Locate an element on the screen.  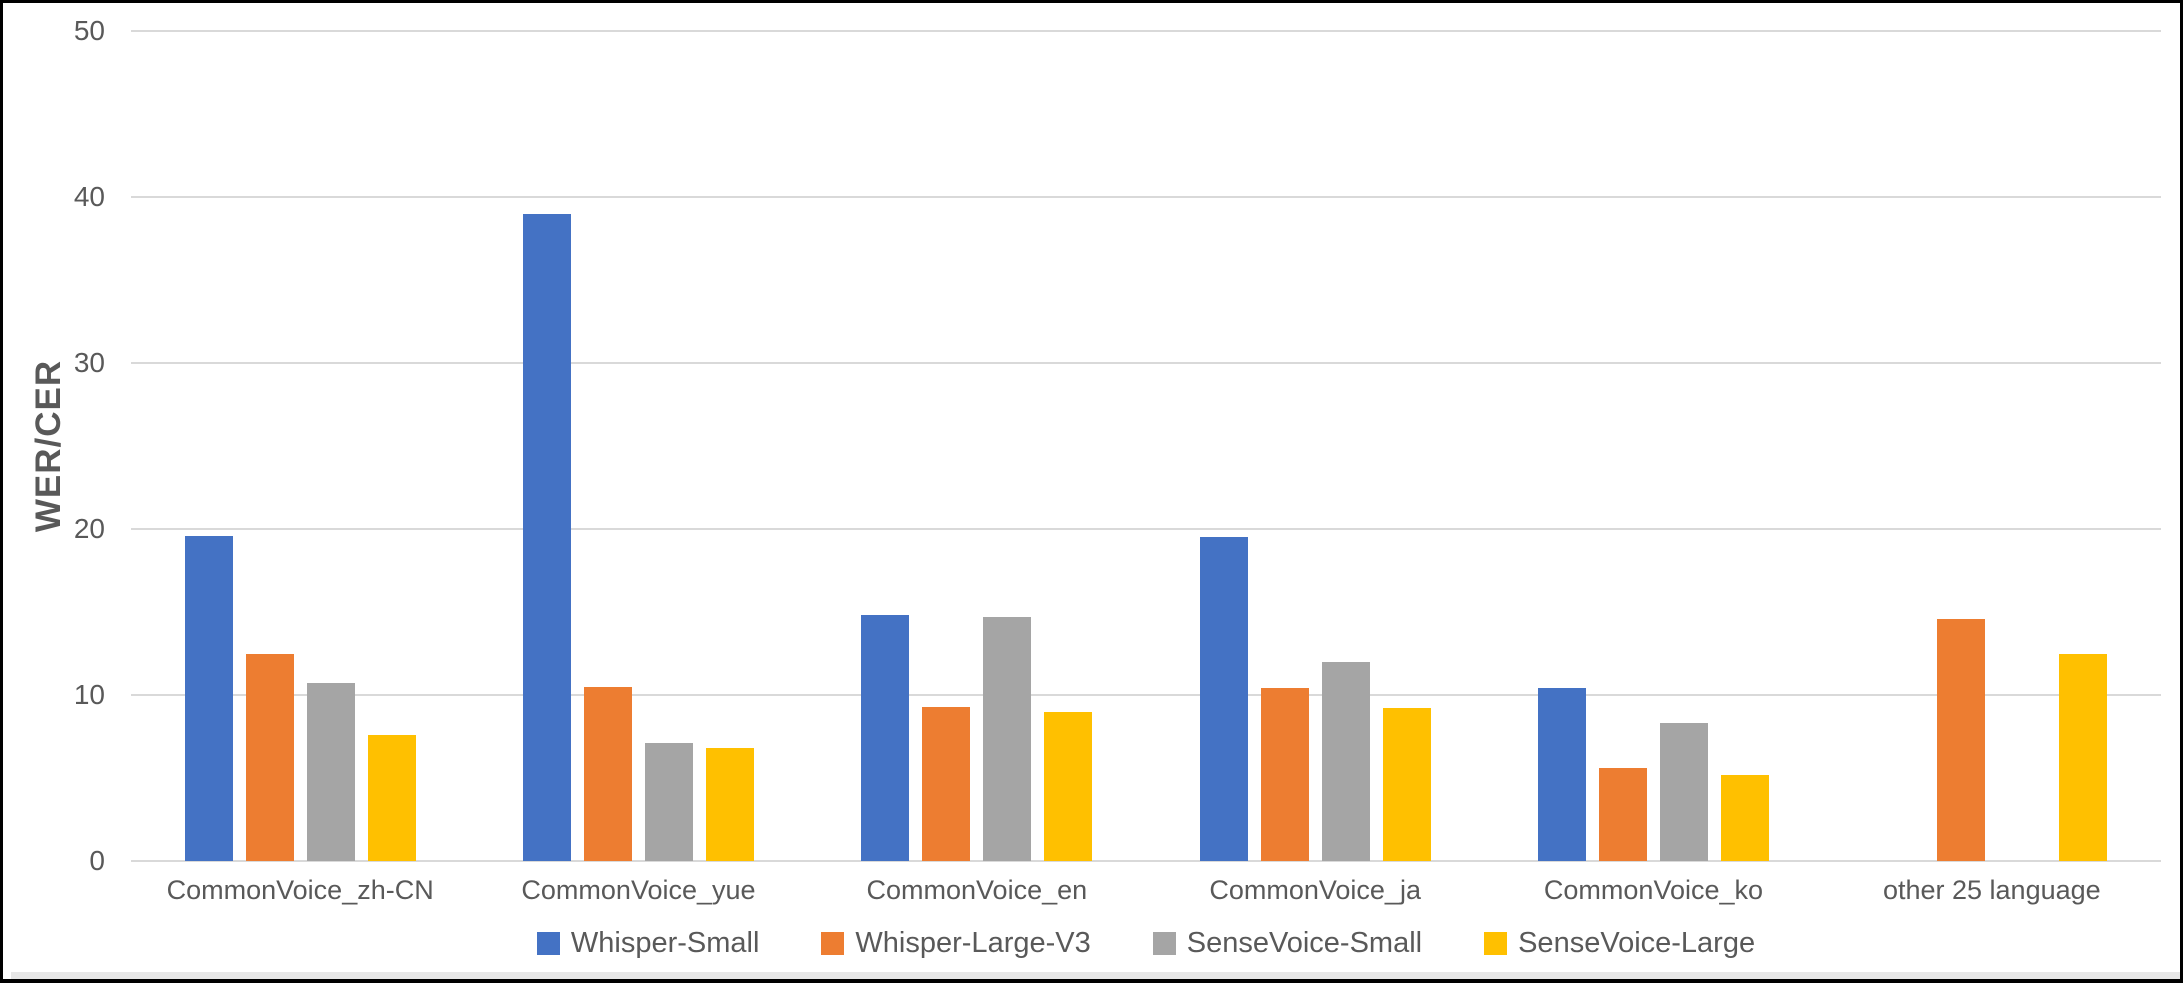
x-axis-label-commonvoice-en: CommonVoice_en is located at coordinates (977, 890).